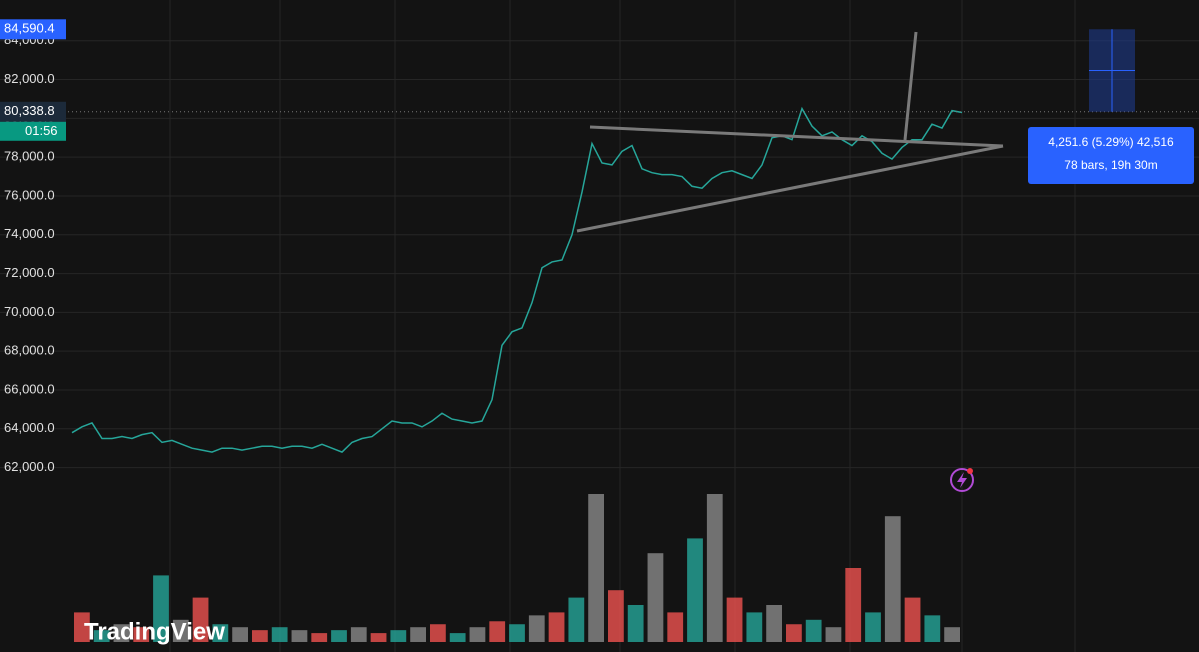  I want to click on logo: TradingView, so click(154, 631).